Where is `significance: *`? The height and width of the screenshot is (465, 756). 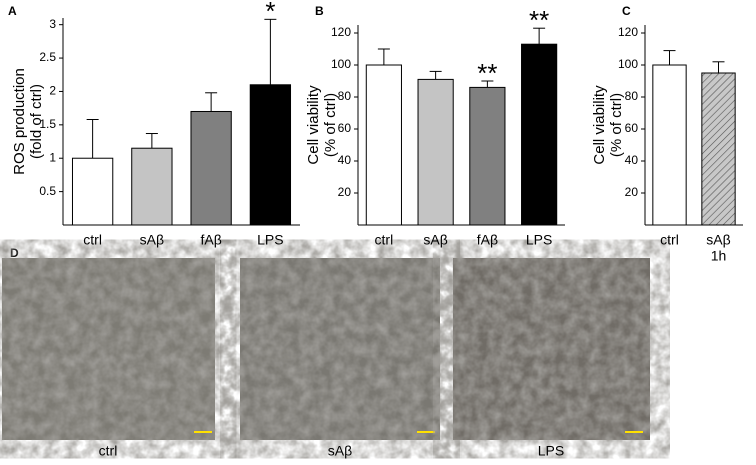
significance: * is located at coordinates (270, 13).